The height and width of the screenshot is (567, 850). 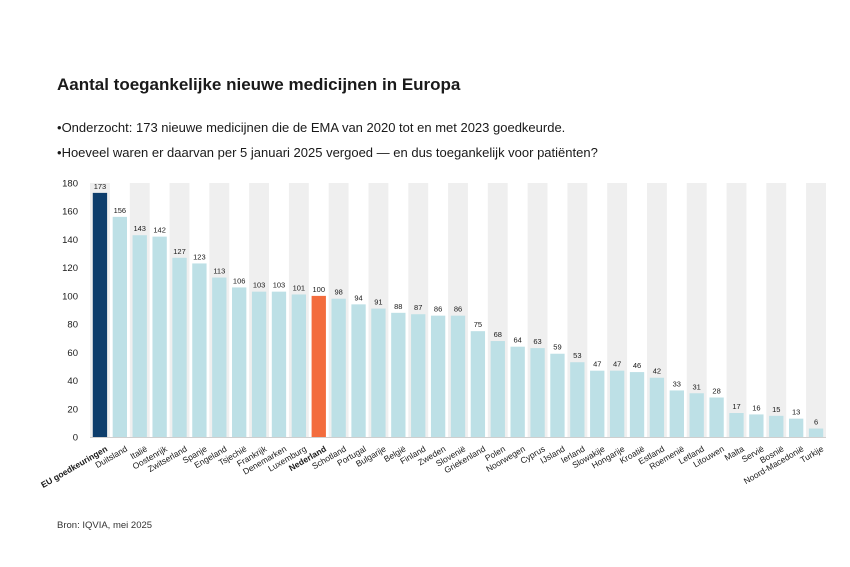 What do you see at coordinates (120, 210) in the screenshot?
I see `bar-value-label: 156` at bounding box center [120, 210].